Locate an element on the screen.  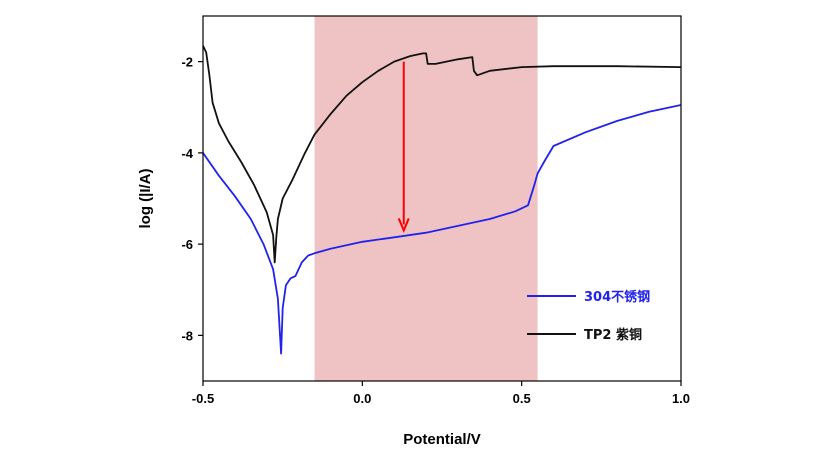
legend-label-tp2-copper: TP2 紫铜 is located at coordinates (613, 335).